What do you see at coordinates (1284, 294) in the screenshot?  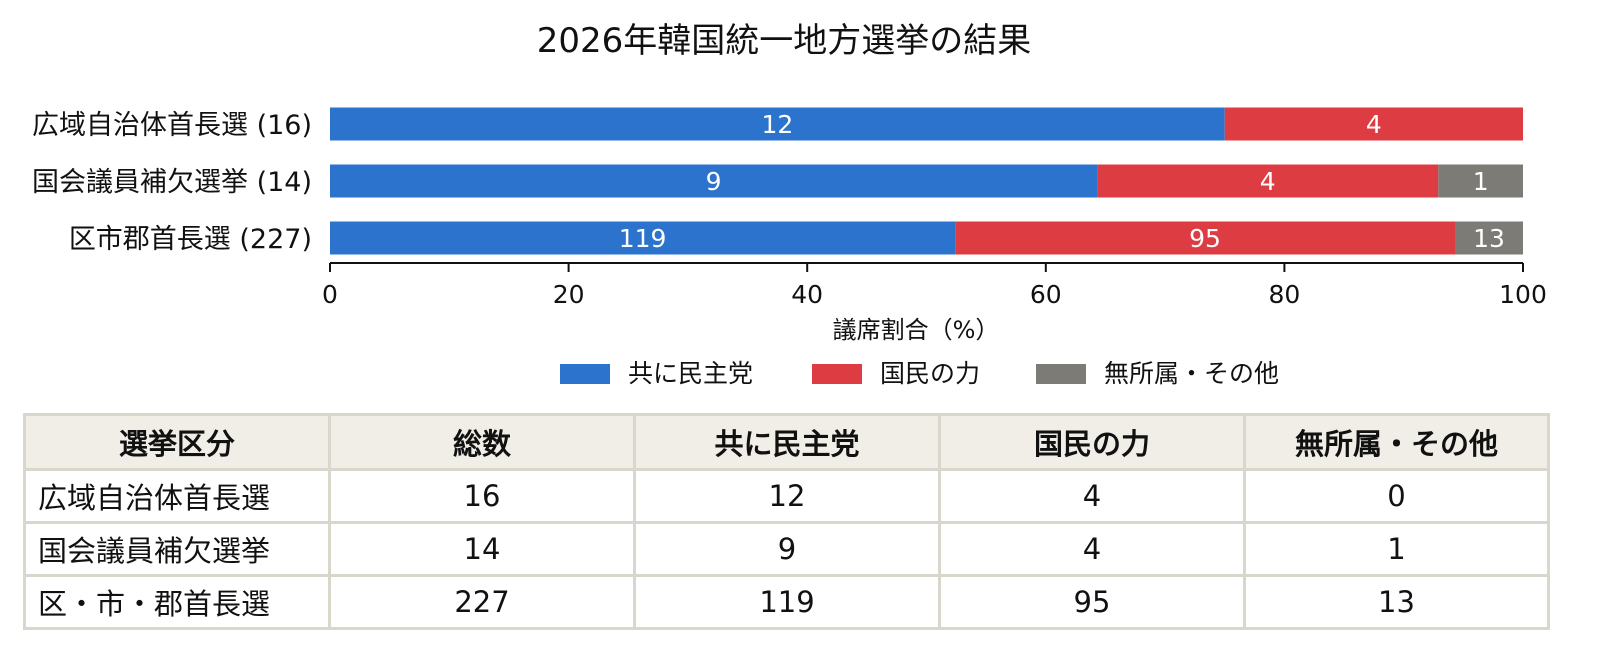 I see `x-tick-label: 80` at bounding box center [1284, 294].